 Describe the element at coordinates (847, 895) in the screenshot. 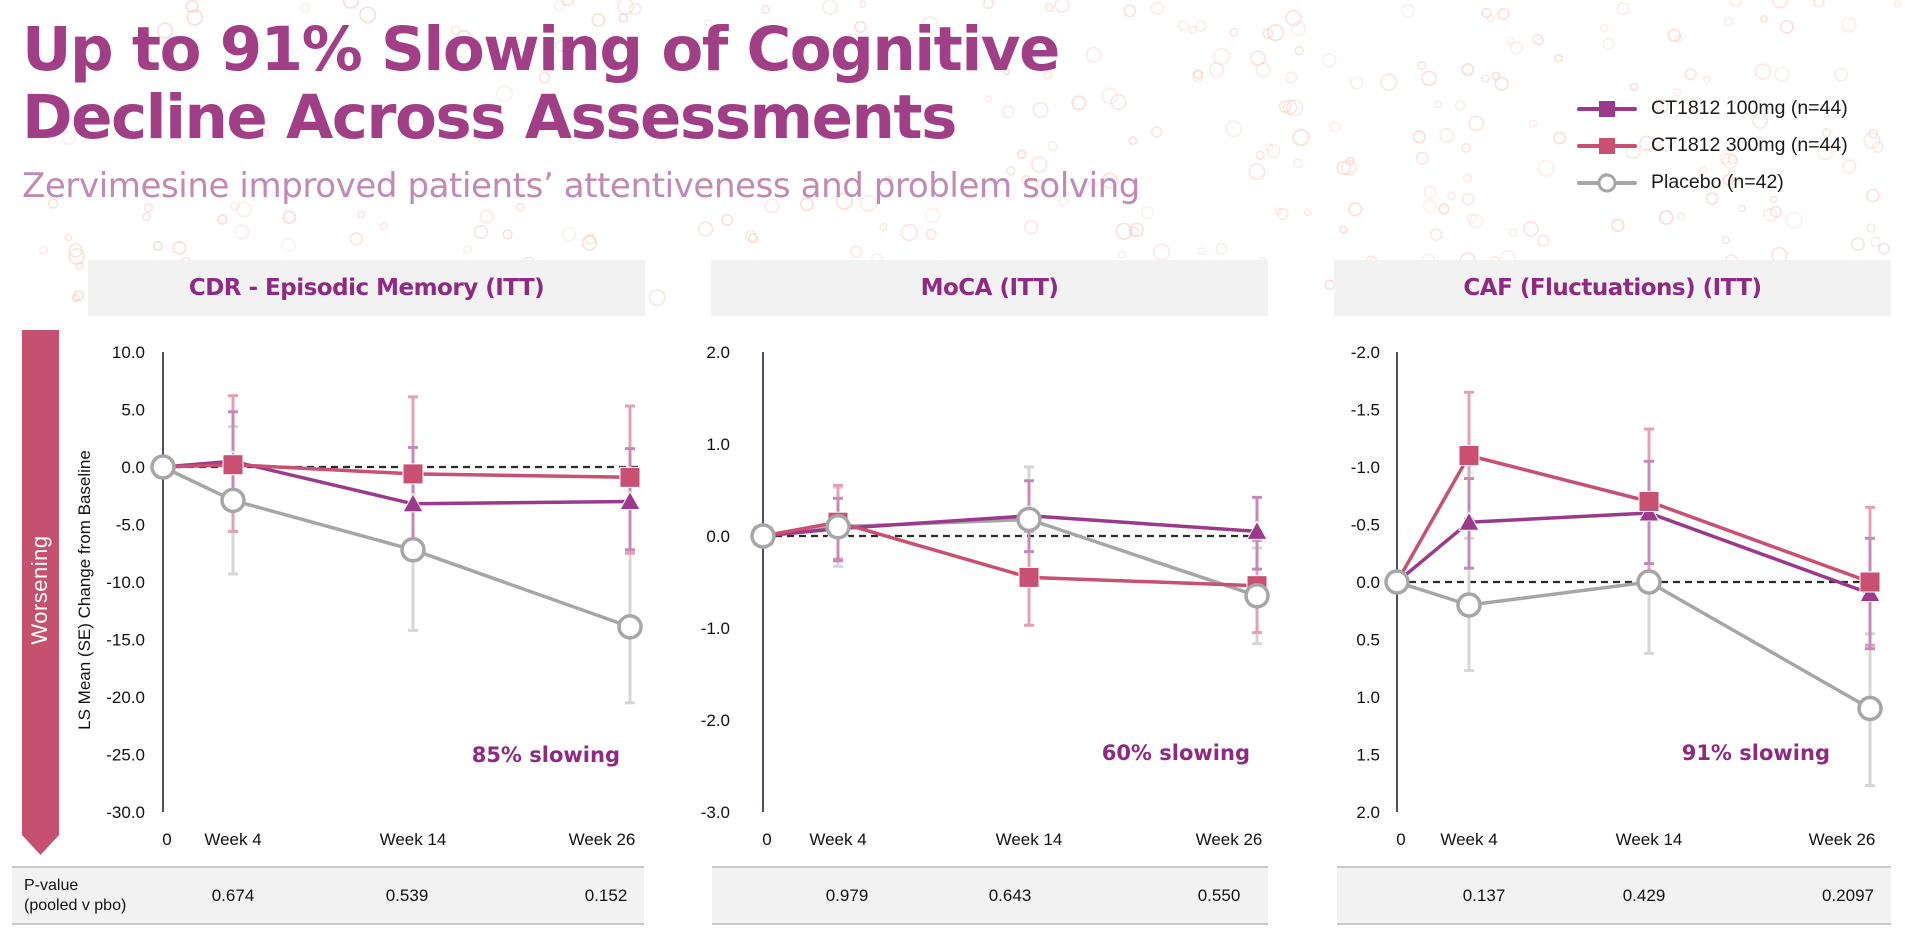

I see `pvalue-moca-week4: 0.979` at that location.